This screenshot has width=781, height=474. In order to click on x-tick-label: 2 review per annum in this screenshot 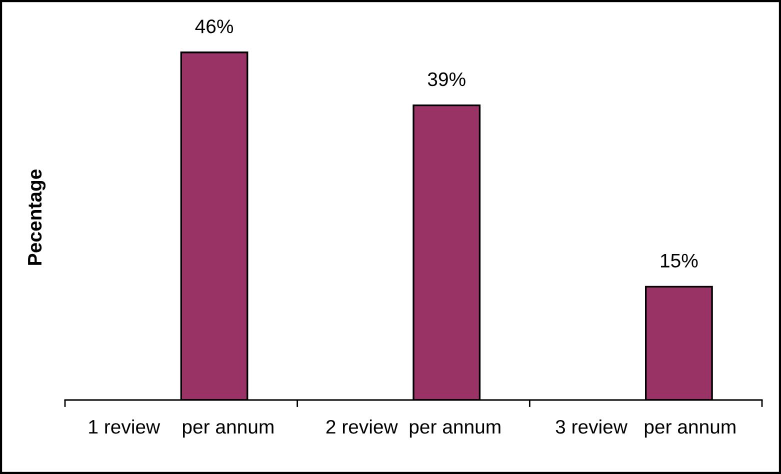, I will do `click(413, 428)`.